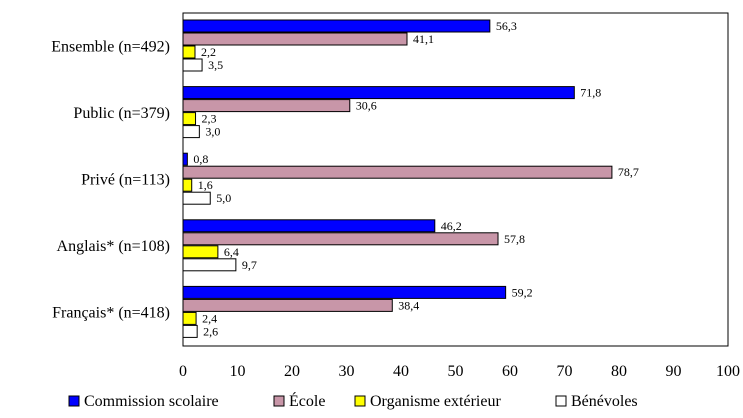  I want to click on legend-label: Commission scolaire, so click(151, 401).